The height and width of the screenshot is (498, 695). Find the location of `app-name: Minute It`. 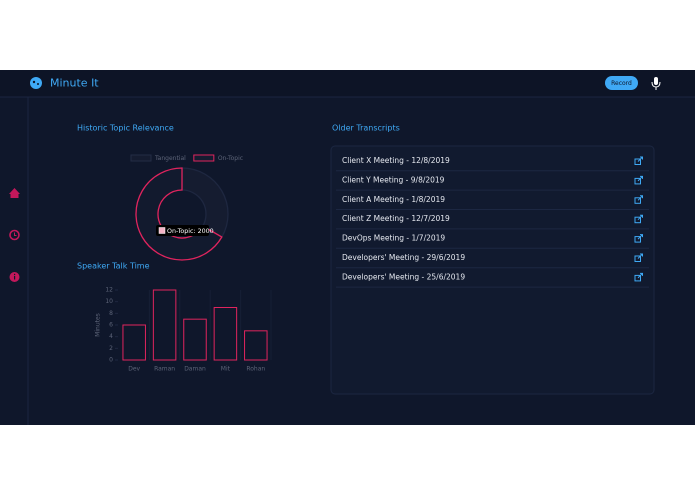

app-name: Minute It is located at coordinates (74, 83).